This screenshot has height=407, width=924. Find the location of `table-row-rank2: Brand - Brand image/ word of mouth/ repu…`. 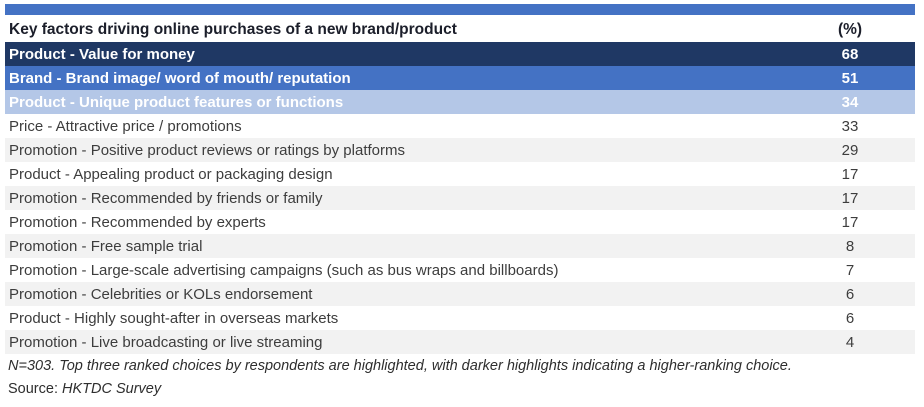

table-row-rank2: Brand - Brand image/ word of mouth/ repu… is located at coordinates (460, 78).